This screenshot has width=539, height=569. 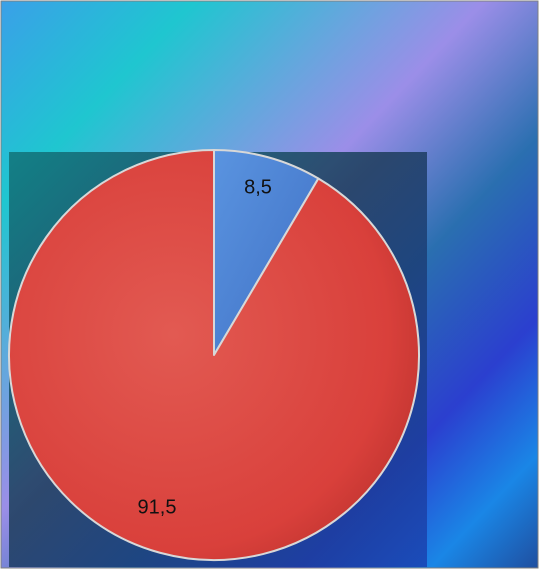 I want to click on pie-slice-small, so click(x=266, y=252).